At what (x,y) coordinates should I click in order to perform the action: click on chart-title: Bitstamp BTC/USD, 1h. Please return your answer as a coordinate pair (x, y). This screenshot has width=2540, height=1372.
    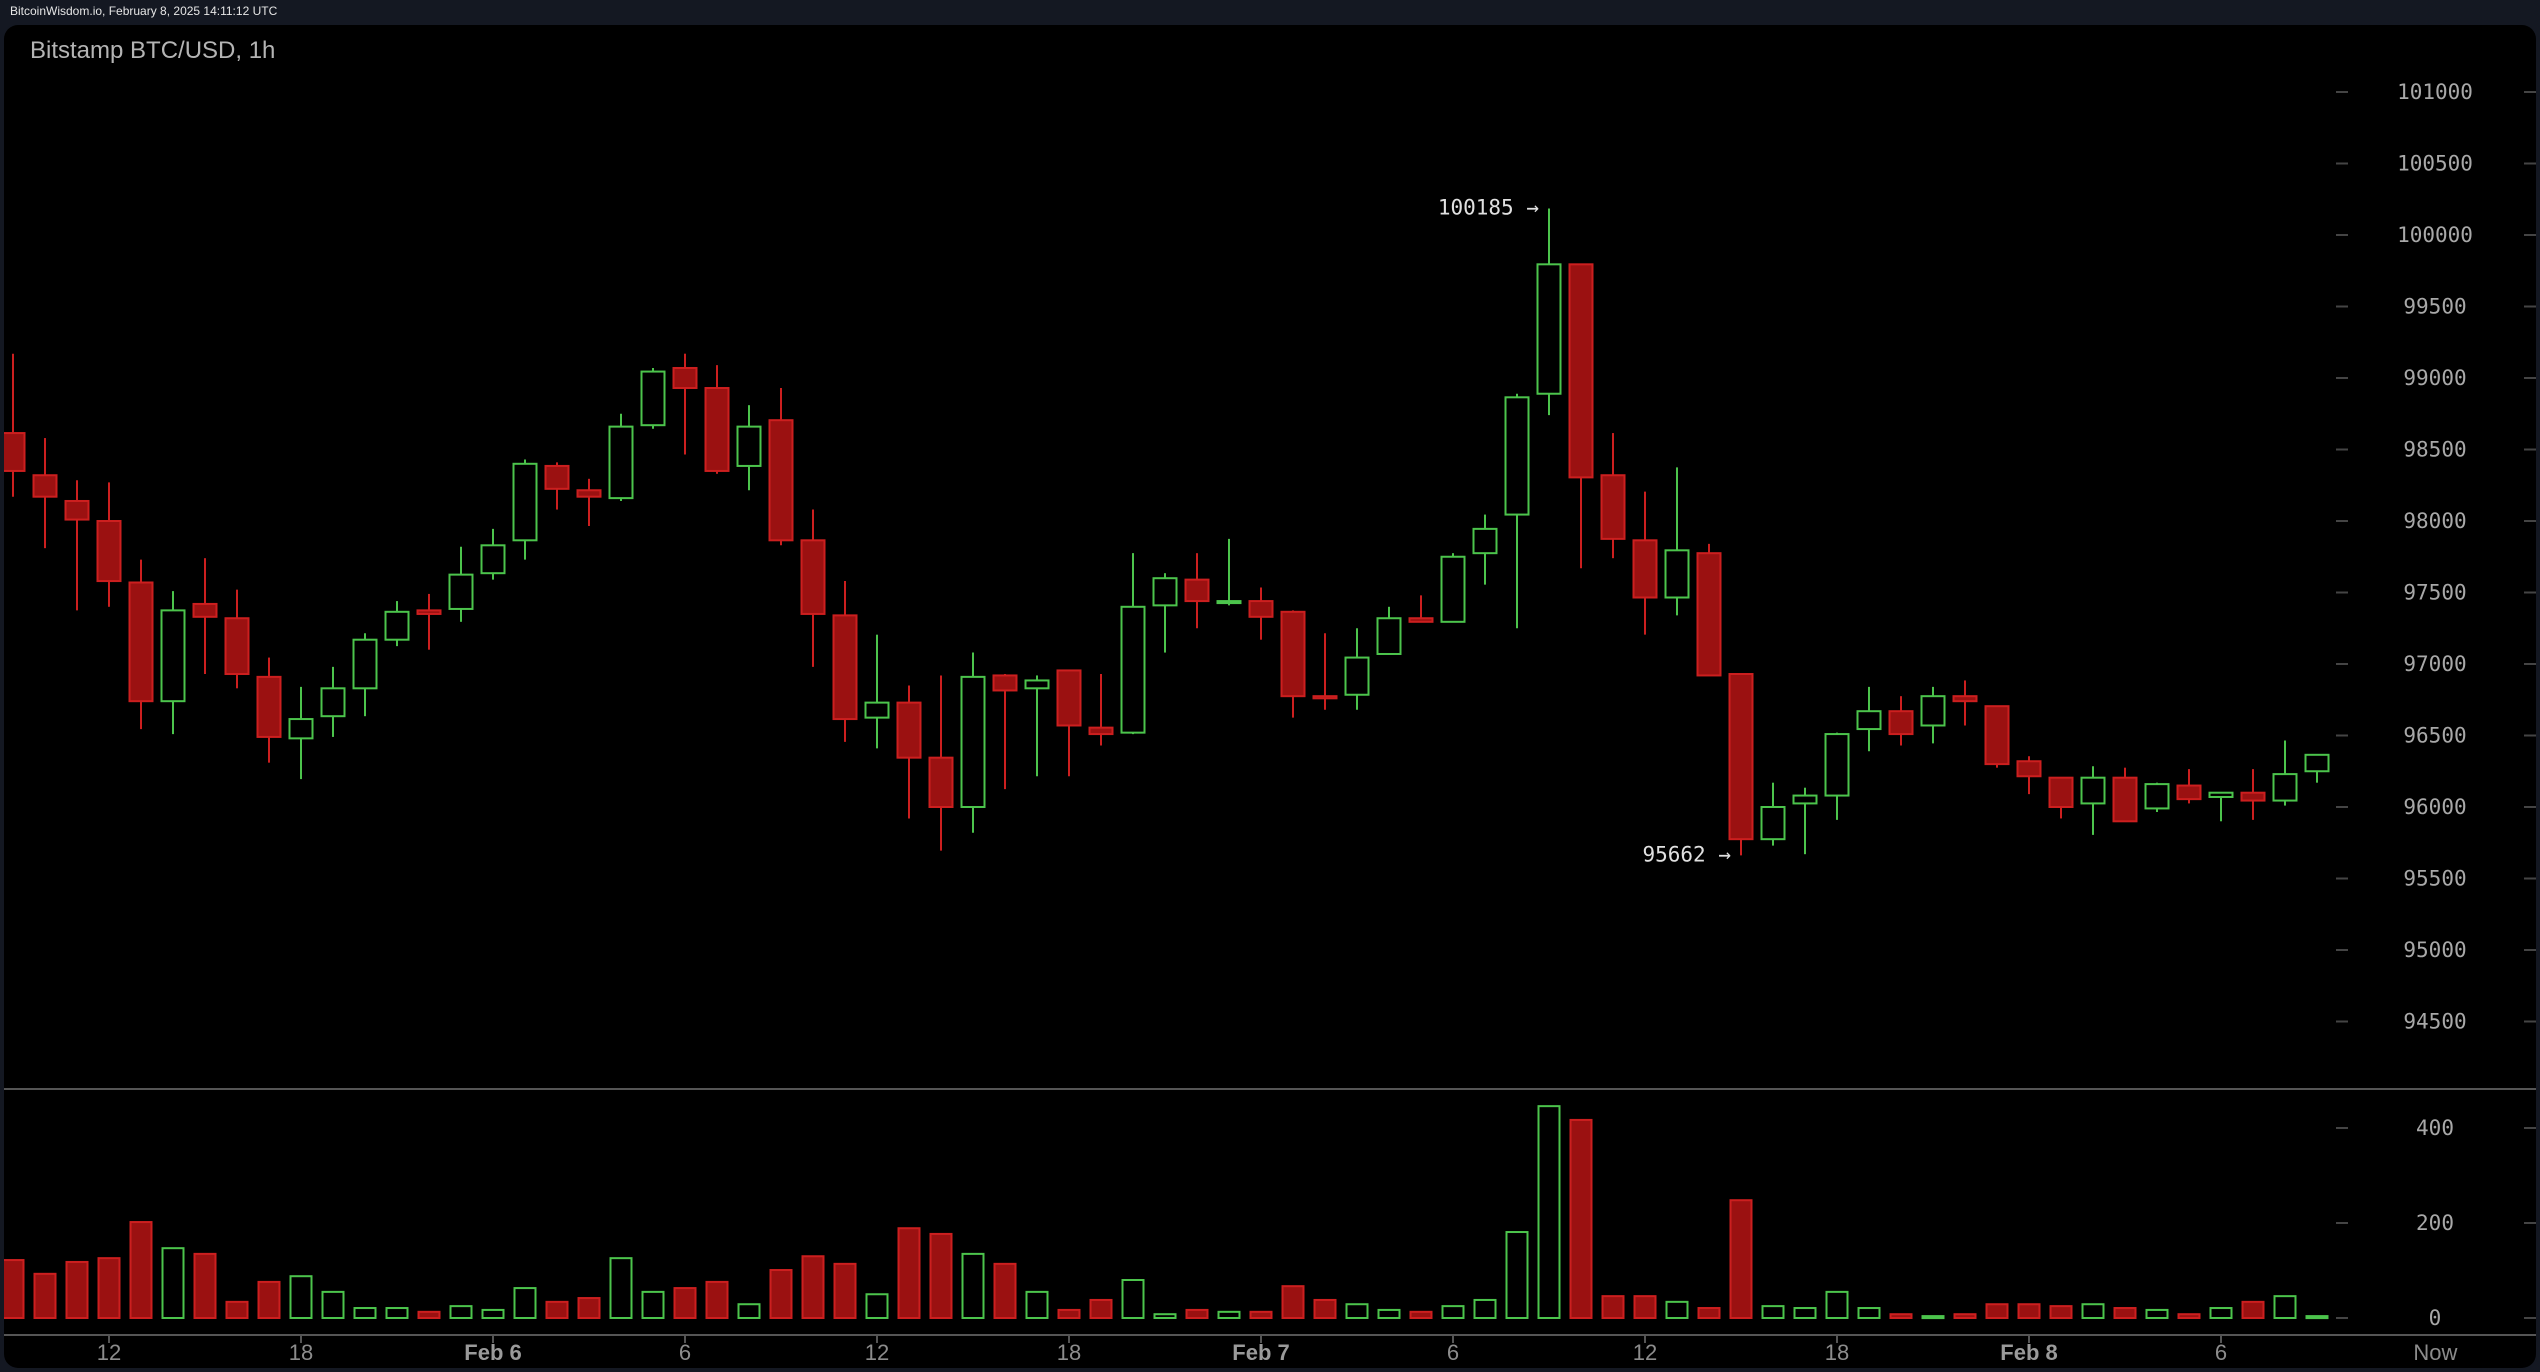
    Looking at the image, I should click on (153, 50).